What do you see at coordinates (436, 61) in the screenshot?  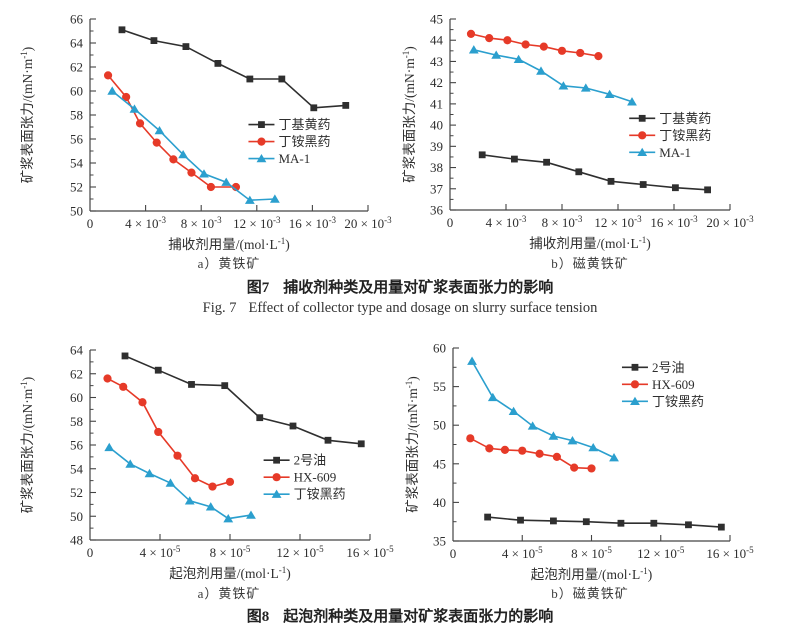 I see `svg-text: 43` at bounding box center [436, 61].